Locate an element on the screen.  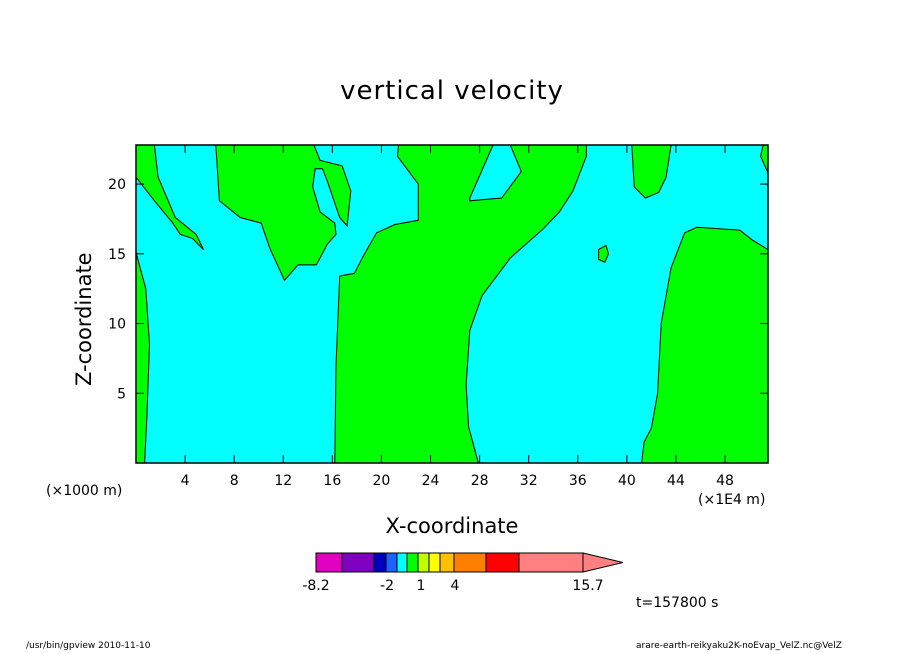
x-tick-label: 44 is located at coordinates (676, 481).